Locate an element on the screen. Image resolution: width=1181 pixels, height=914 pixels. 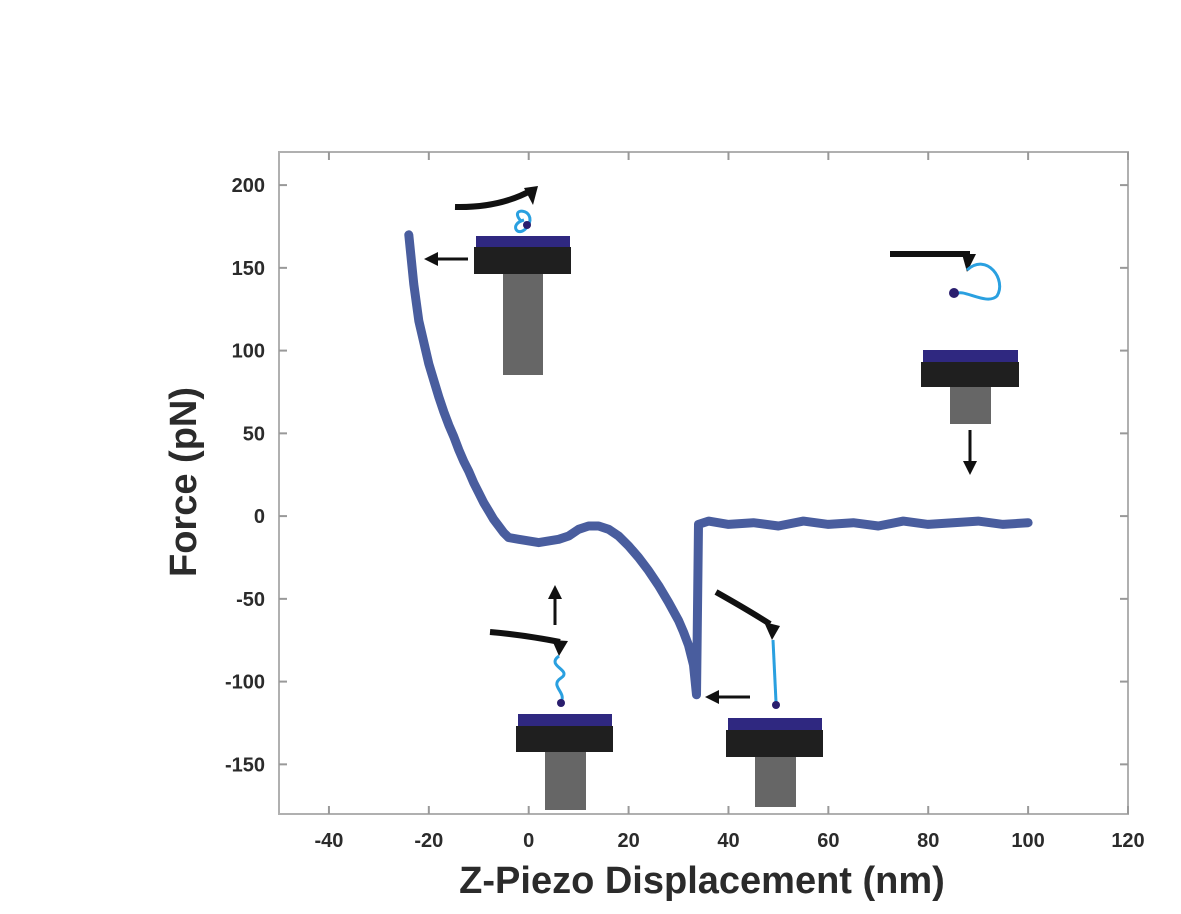
inset-stretching-tip is located at coordinates (551, 719).